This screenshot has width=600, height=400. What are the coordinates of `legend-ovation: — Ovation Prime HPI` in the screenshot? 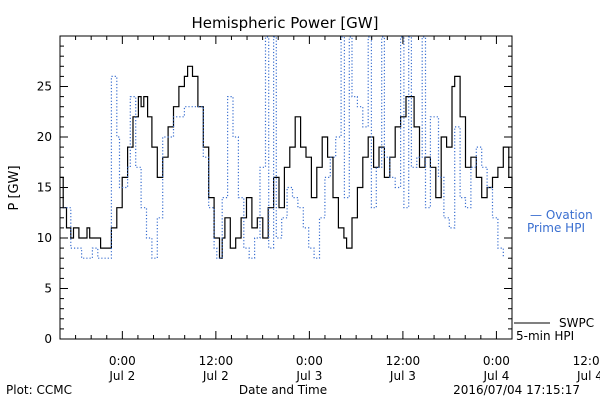 It's located at (560, 221).